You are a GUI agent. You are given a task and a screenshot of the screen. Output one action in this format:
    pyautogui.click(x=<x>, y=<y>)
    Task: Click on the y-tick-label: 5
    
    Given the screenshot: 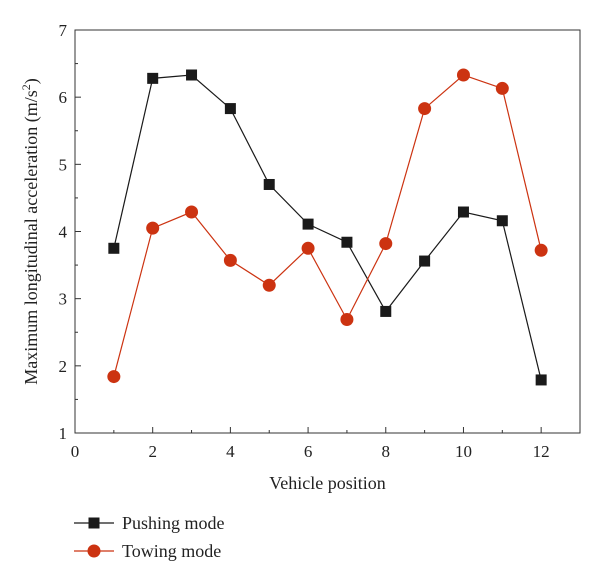 What is the action you would take?
    pyautogui.click(x=63, y=164)
    